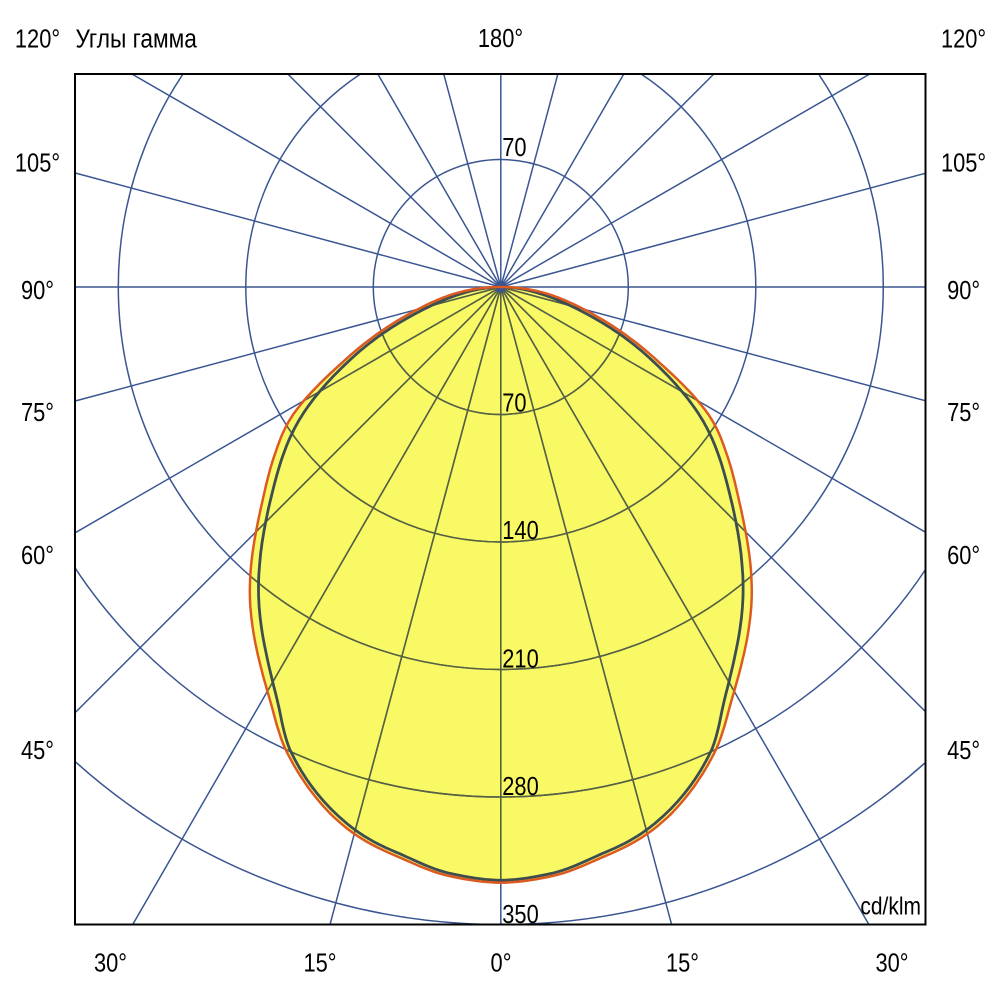 The image size is (1000, 1005). What do you see at coordinates (501, 963) in the screenshot?
I see `svg-text: 0°` at bounding box center [501, 963].